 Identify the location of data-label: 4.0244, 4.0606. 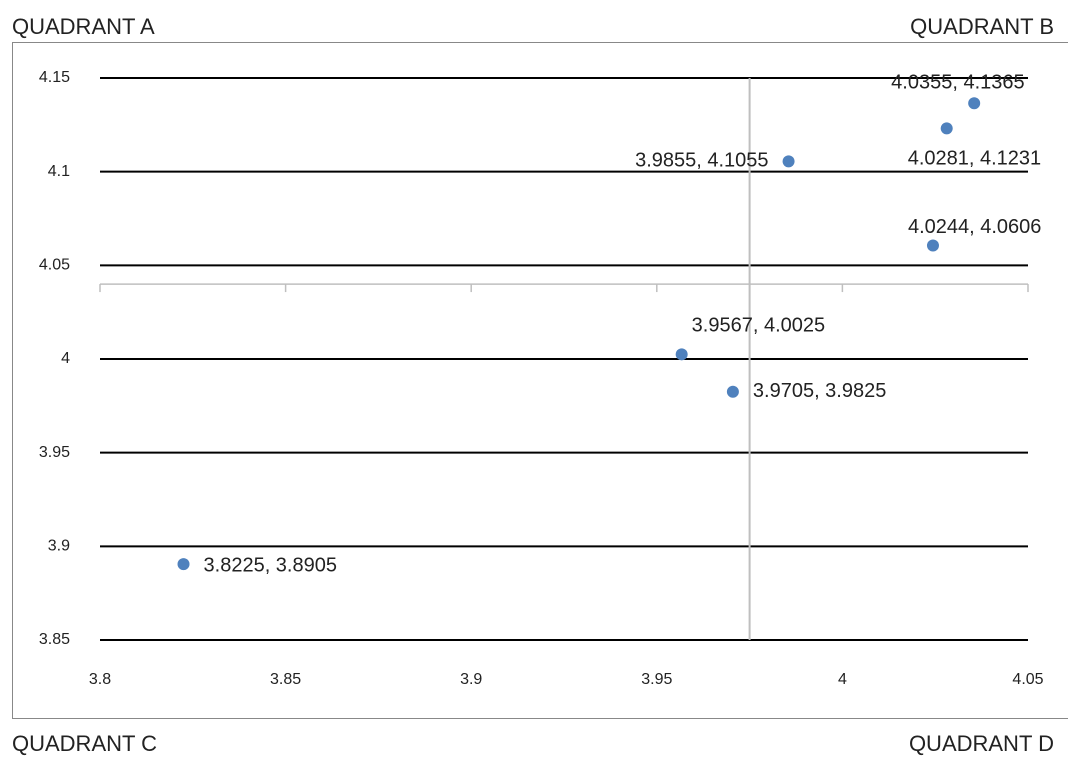
(974, 227).